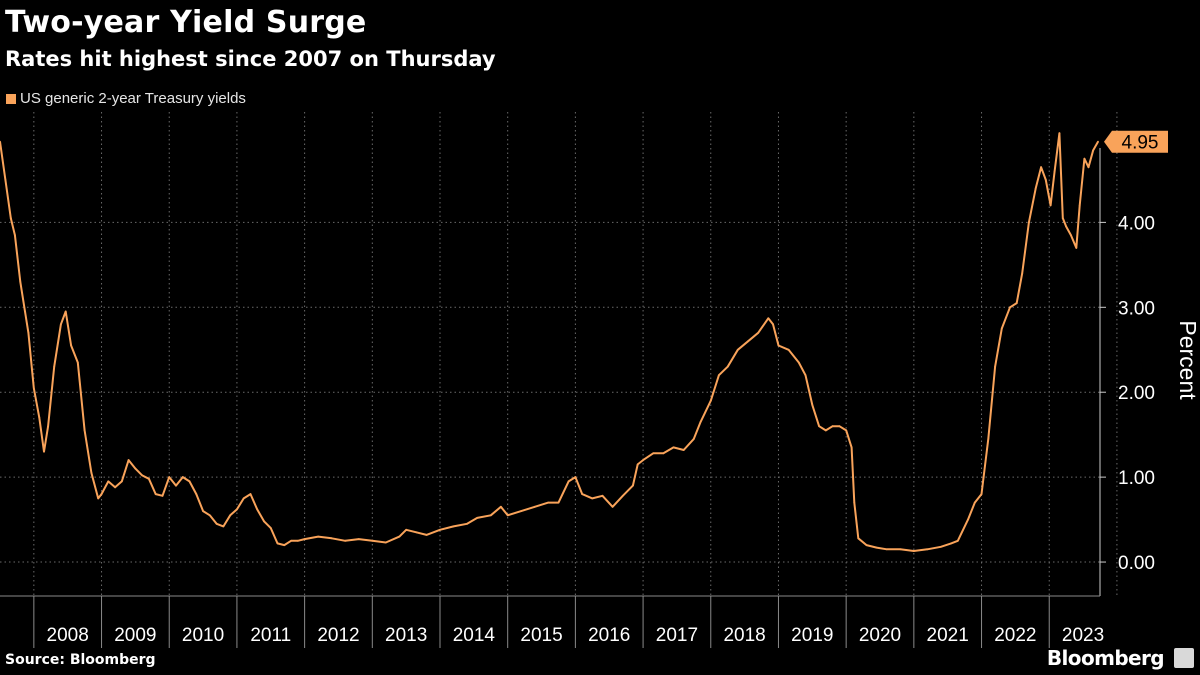  I want to click on chart-title: Two-year Yield Surge, so click(186, 22).